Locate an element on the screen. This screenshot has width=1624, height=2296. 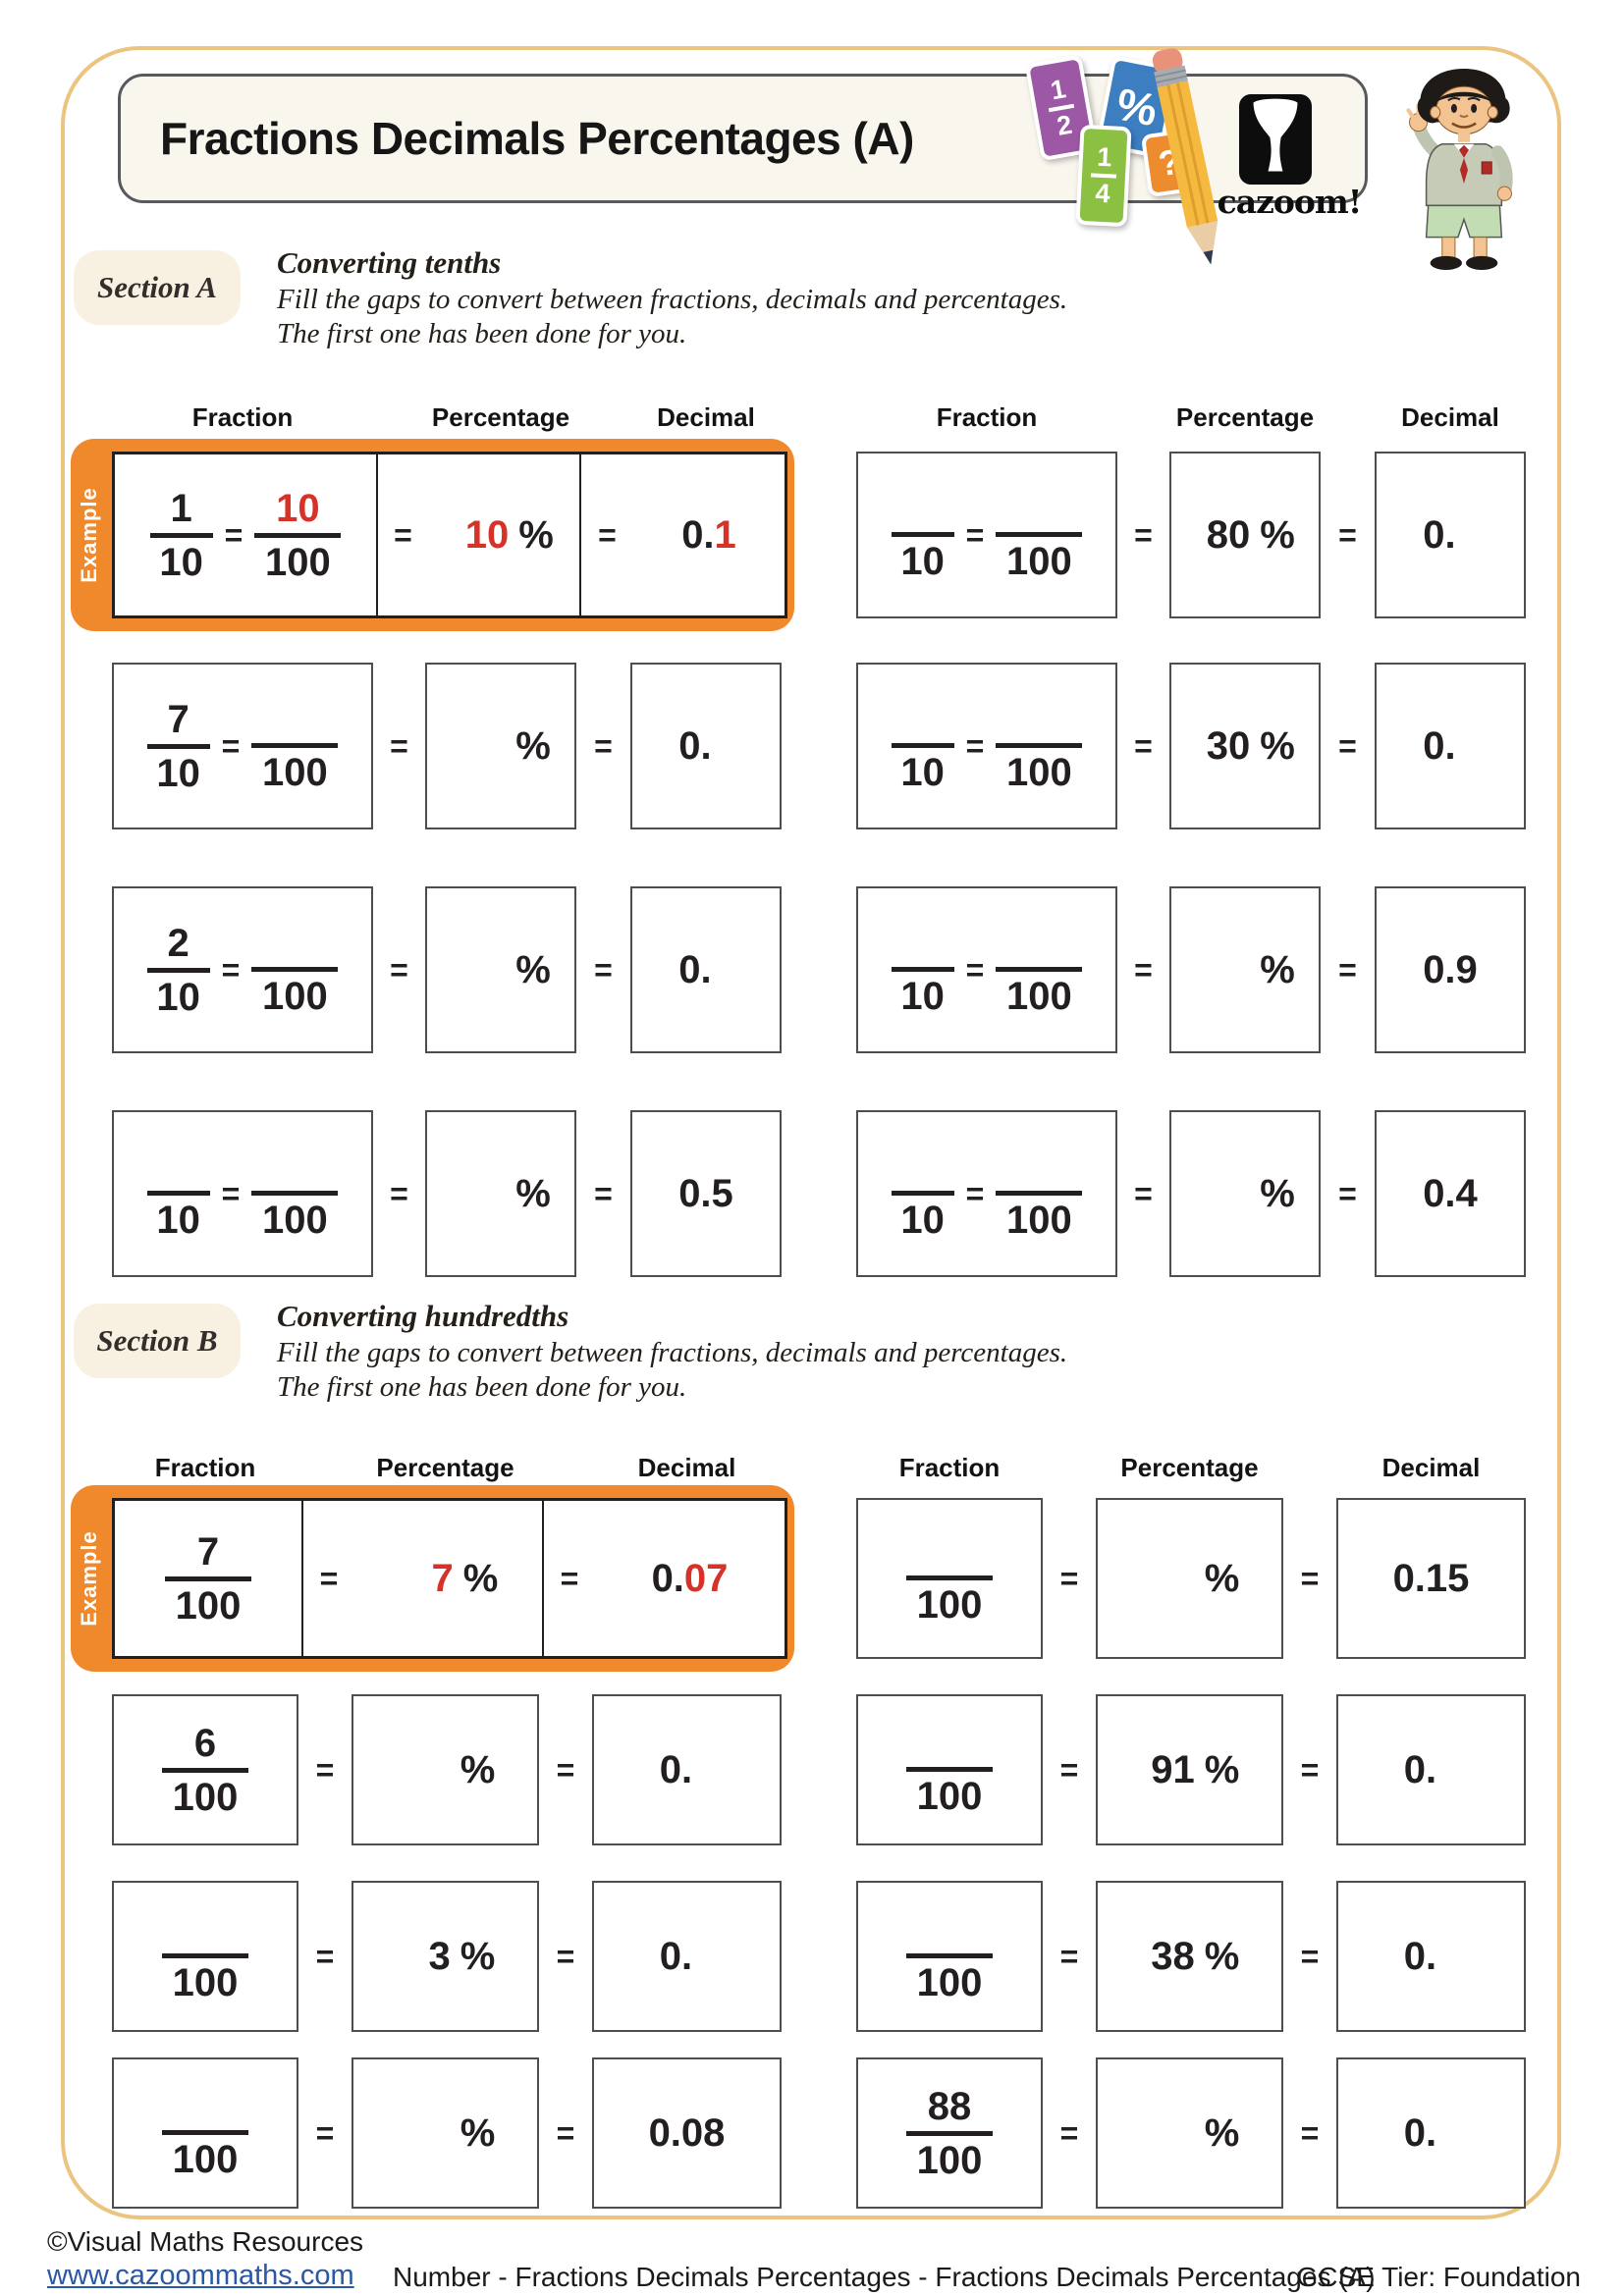
cazoom-logo-icon is located at coordinates (1275, 139).